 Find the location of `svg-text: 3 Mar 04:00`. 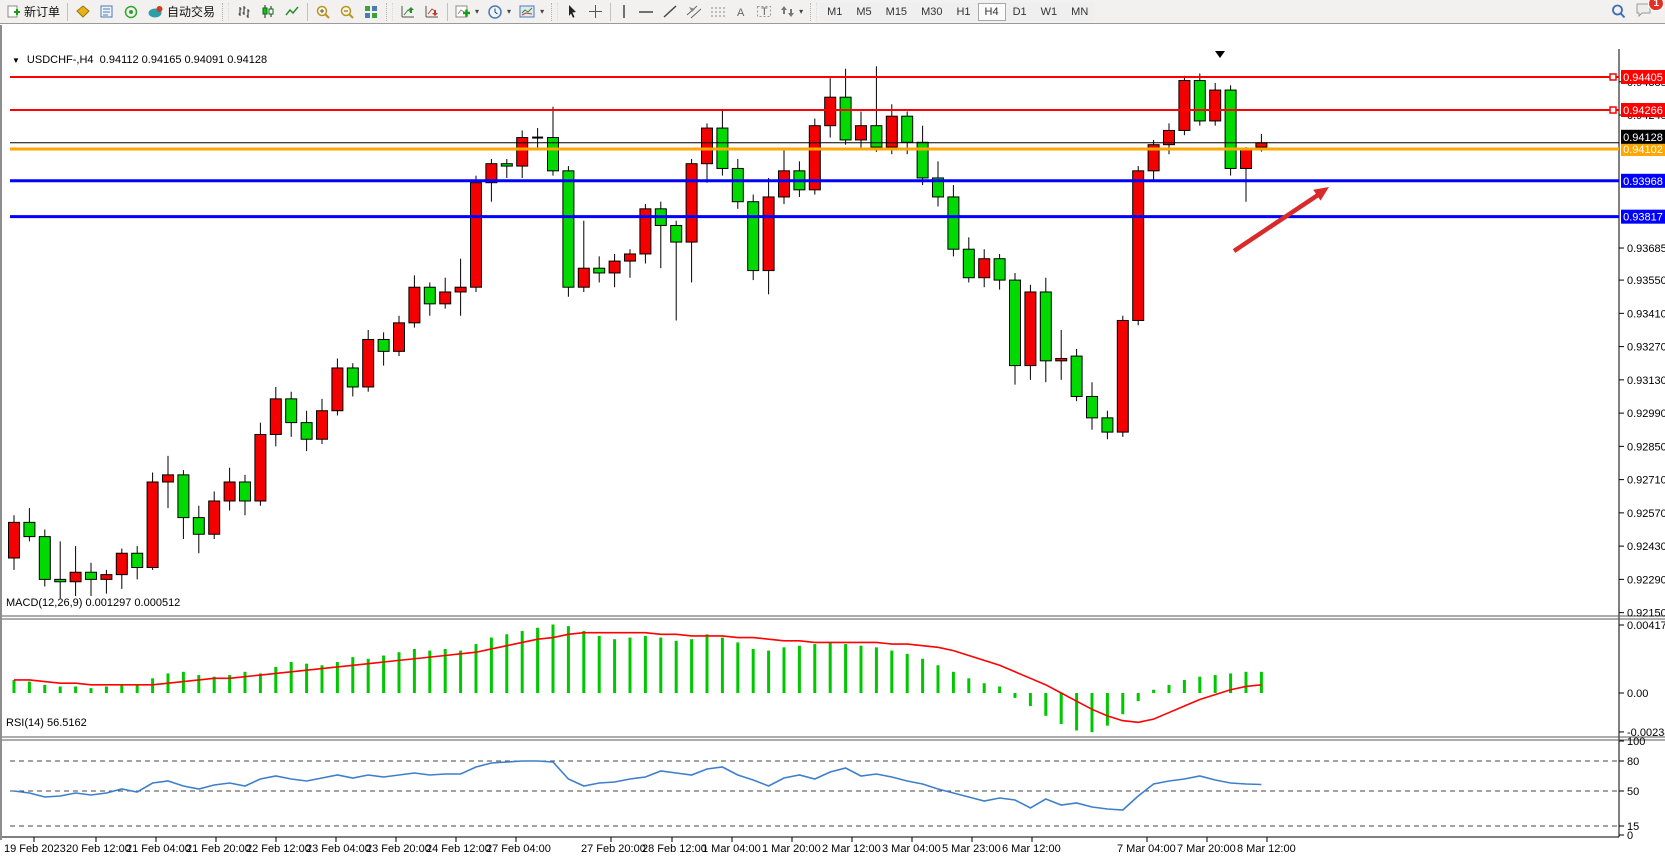

svg-text: 3 Mar 04:00 is located at coordinates (911, 849).